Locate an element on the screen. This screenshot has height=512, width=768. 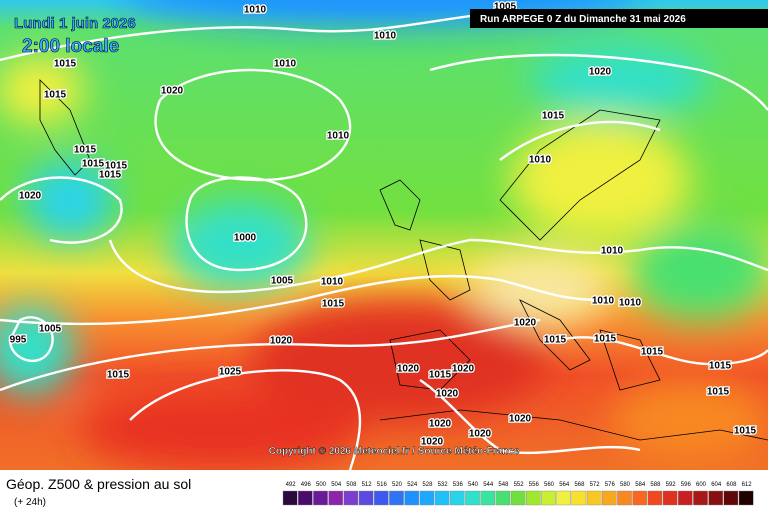
colorbar-label: 572 is located at coordinates (595, 485).